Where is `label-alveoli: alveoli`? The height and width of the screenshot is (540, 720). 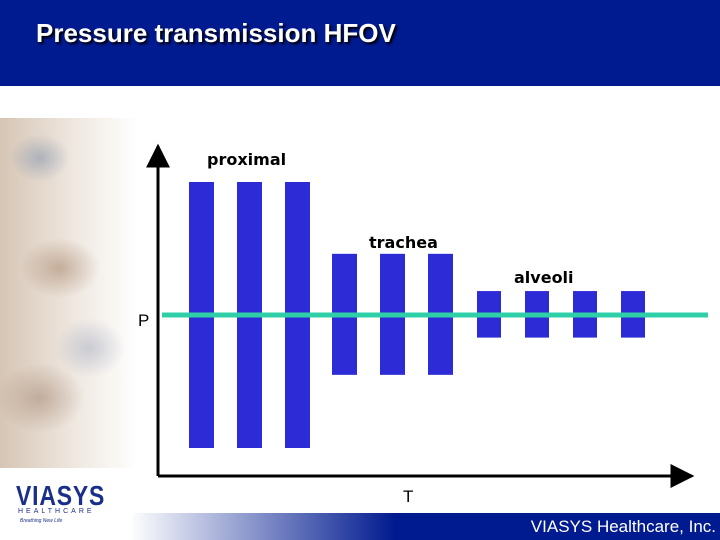 label-alveoli: alveoli is located at coordinates (544, 277).